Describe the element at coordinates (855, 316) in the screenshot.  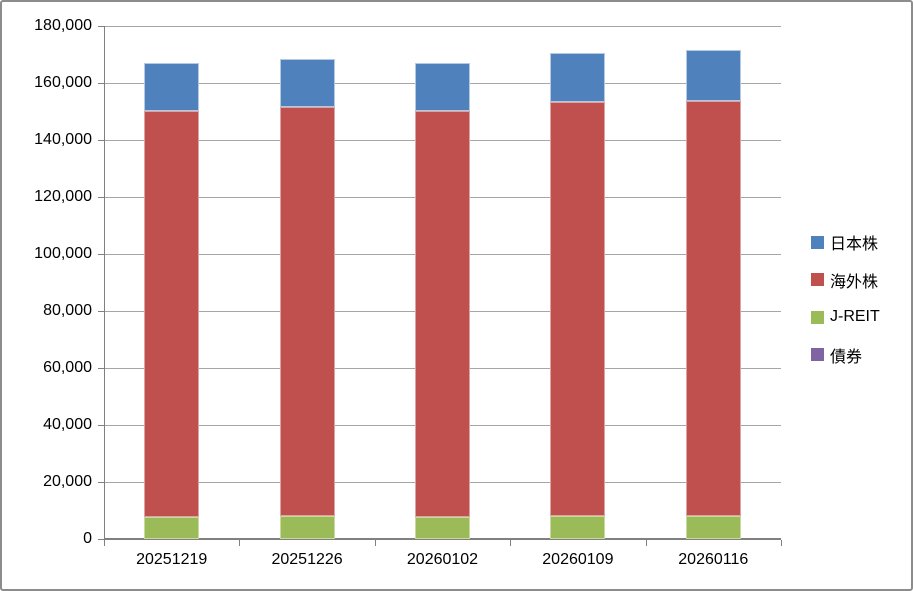
I see `legend-label: J-REIT` at that location.